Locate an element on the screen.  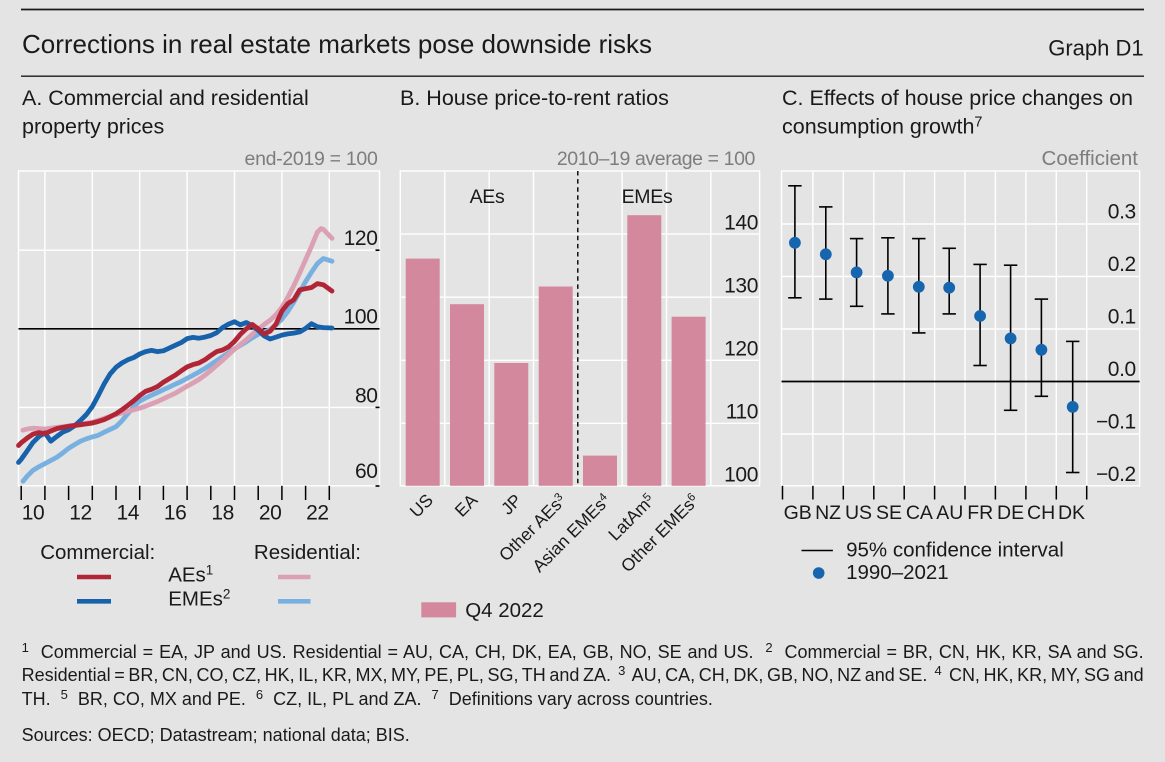
svg-text: 130 is located at coordinates (741, 286).